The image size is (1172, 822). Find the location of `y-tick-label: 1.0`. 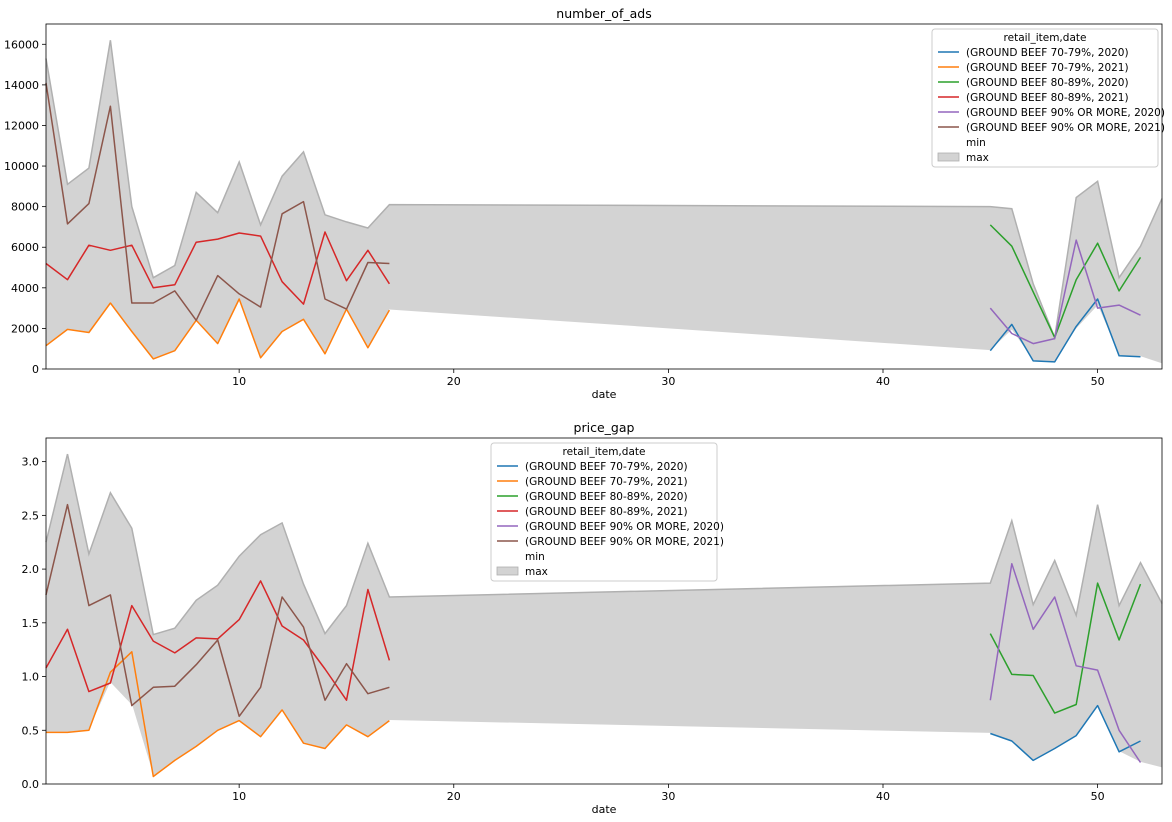

y-tick-label: 1.0 is located at coordinates (31, 677).